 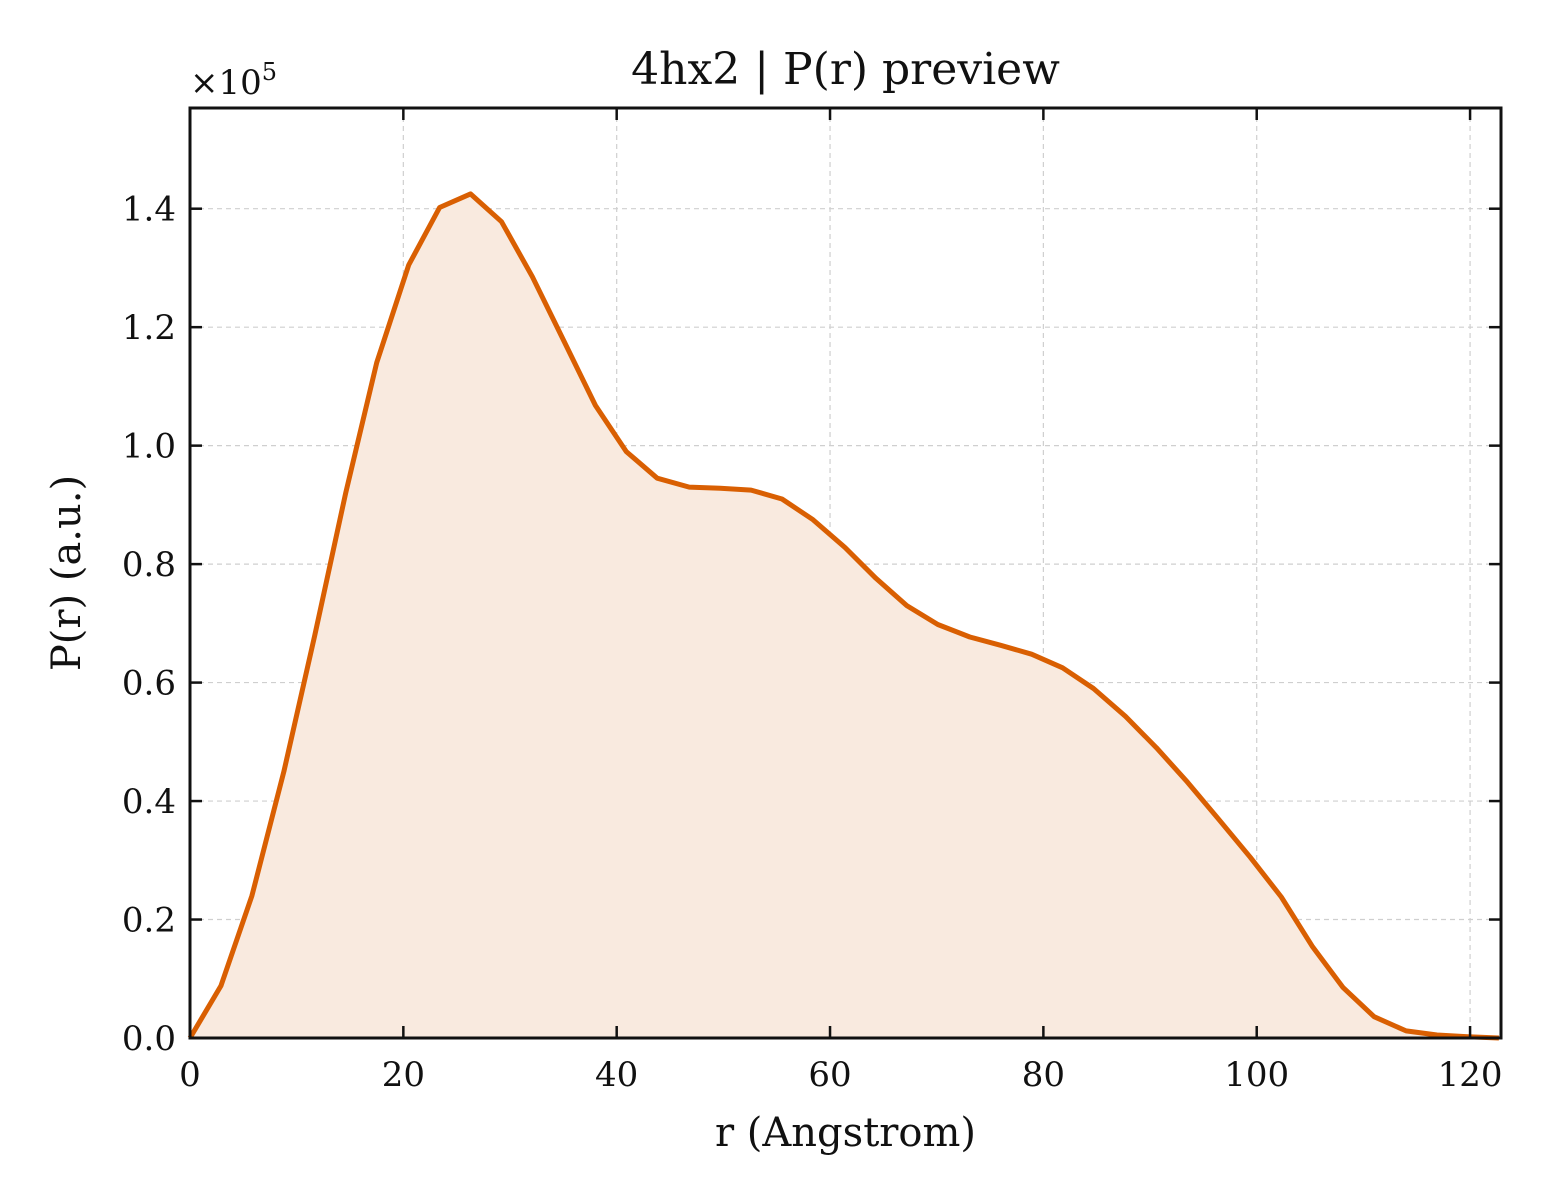 What do you see at coordinates (616, 1075) in the screenshot?
I see `x-tick-label: 40` at bounding box center [616, 1075].